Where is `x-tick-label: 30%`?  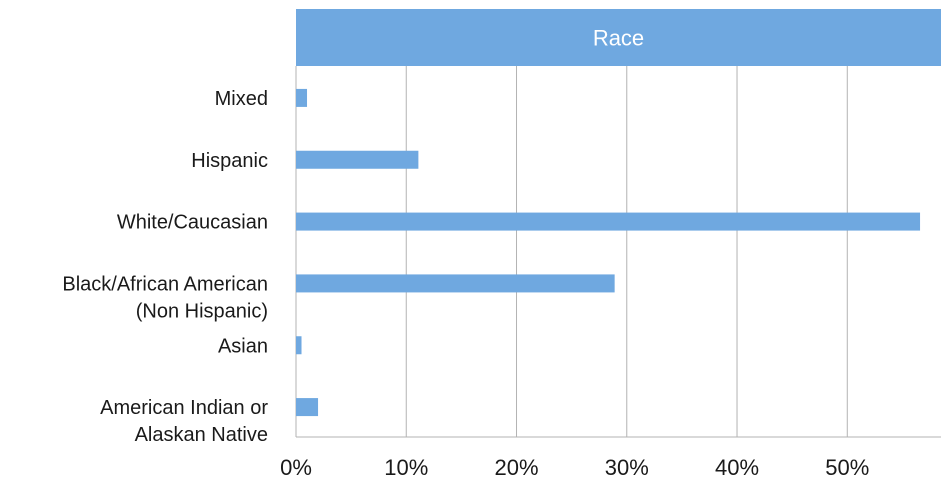 x-tick-label: 30% is located at coordinates (627, 467).